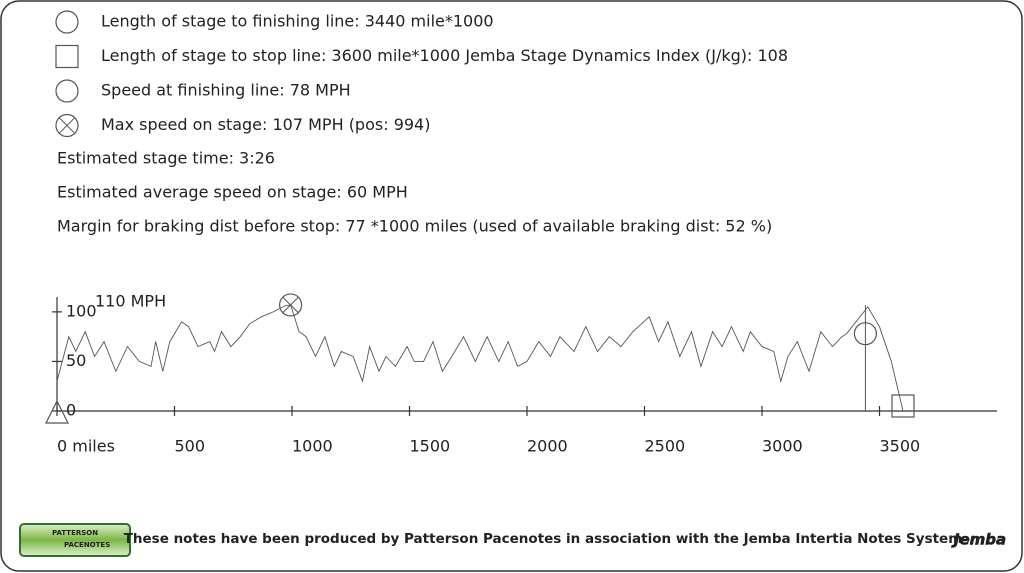 This screenshot has height=573, width=1024. Describe the element at coordinates (903, 406) in the screenshot. I see `marker-square` at that location.